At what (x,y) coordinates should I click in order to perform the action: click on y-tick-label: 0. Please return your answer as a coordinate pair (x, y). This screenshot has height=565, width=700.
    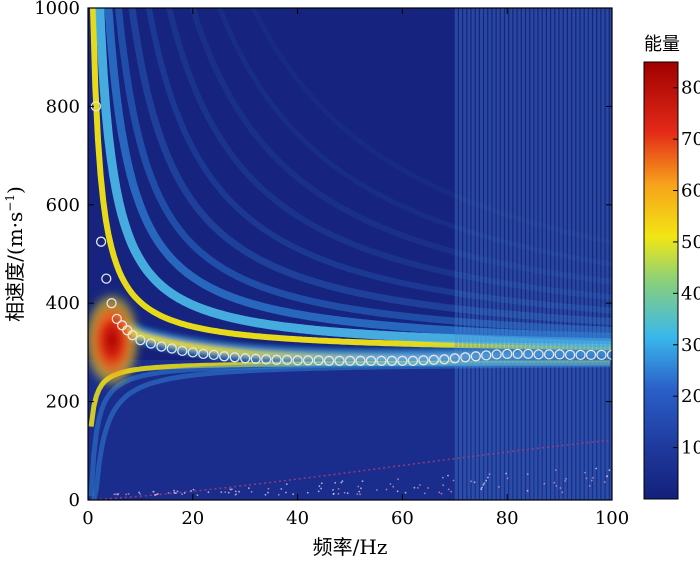
    Looking at the image, I should click on (74, 500).